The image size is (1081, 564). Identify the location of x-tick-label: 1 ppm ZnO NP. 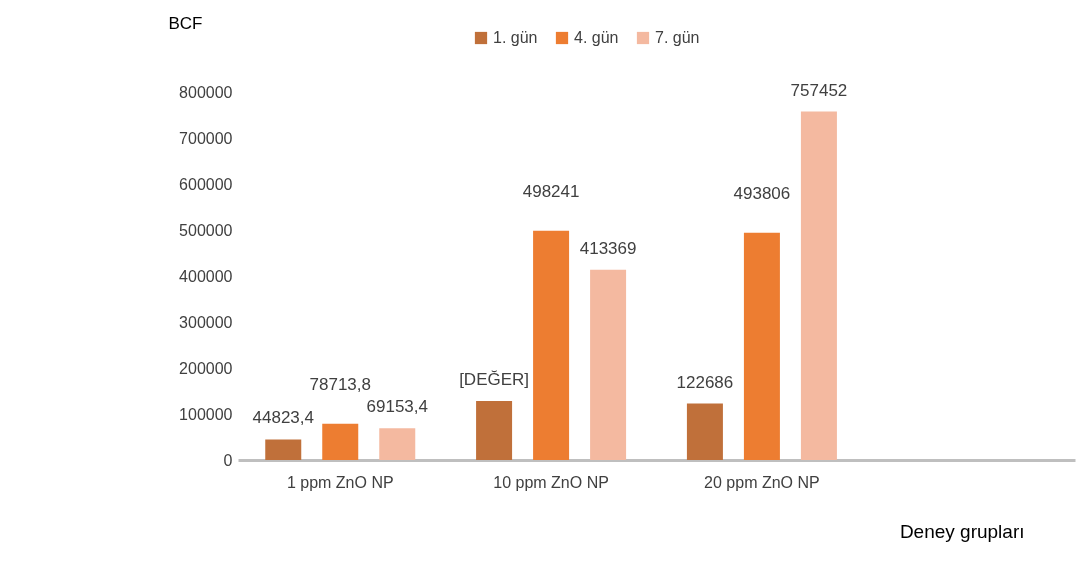
(340, 482).